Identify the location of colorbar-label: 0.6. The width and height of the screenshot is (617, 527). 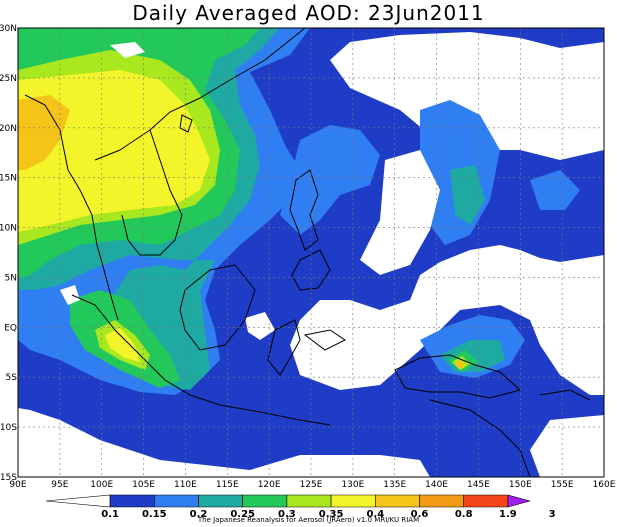
(420, 514).